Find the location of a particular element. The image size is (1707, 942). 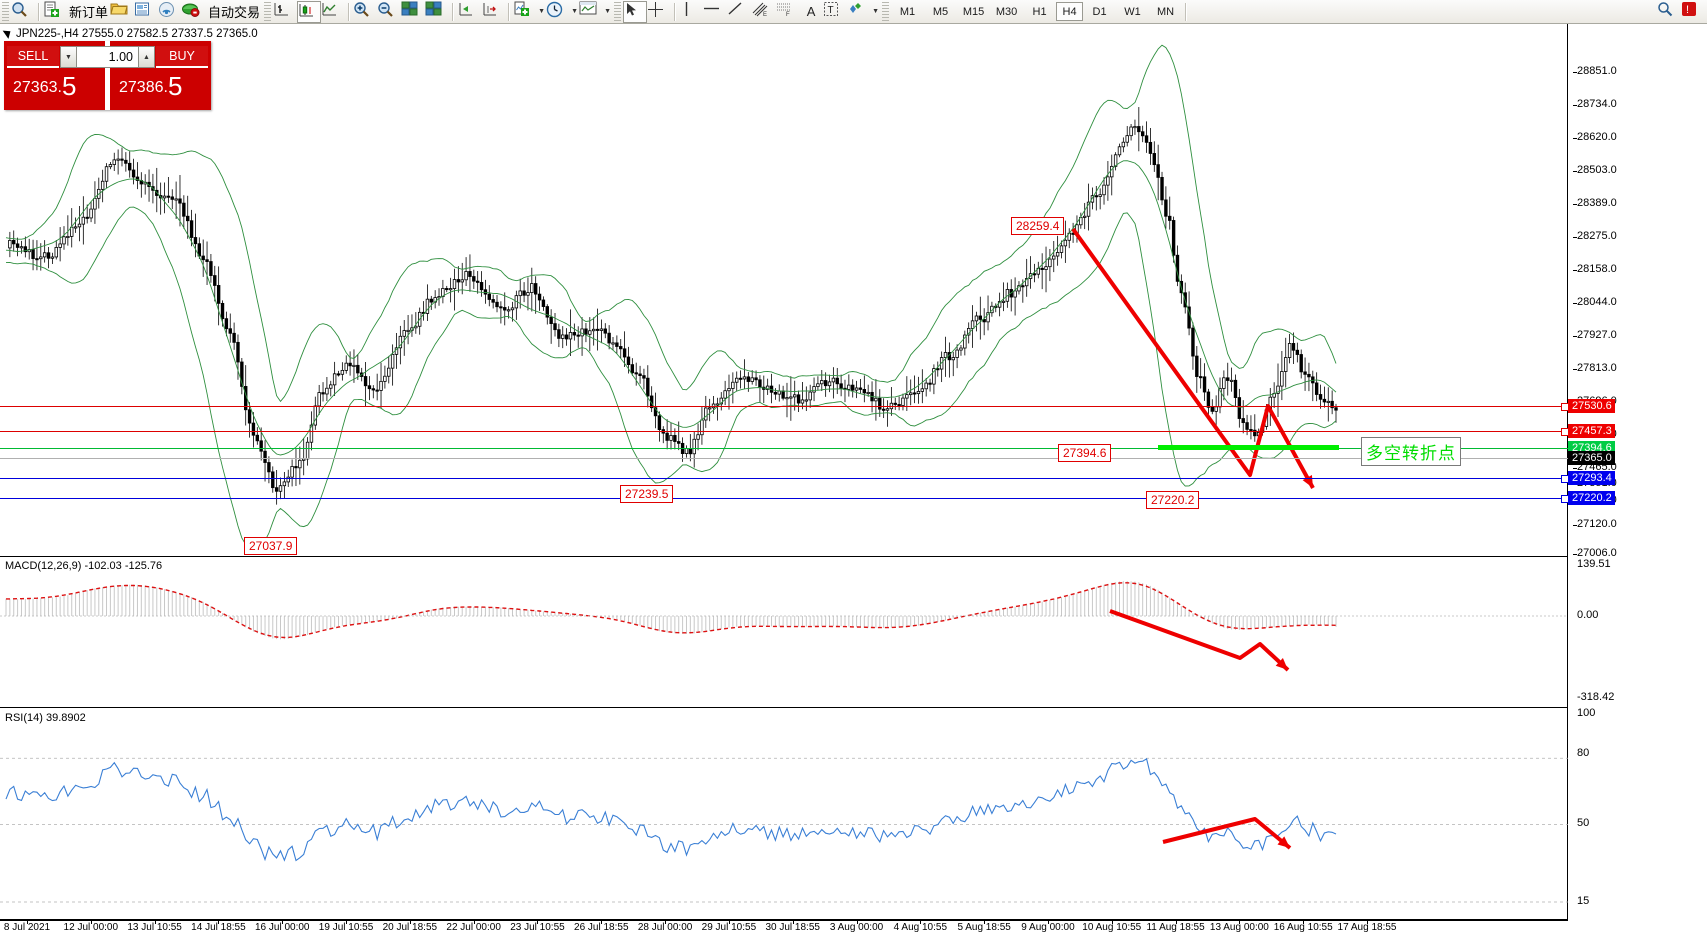

time-tick: 4 Aug 10:55 is located at coordinates (920, 927).